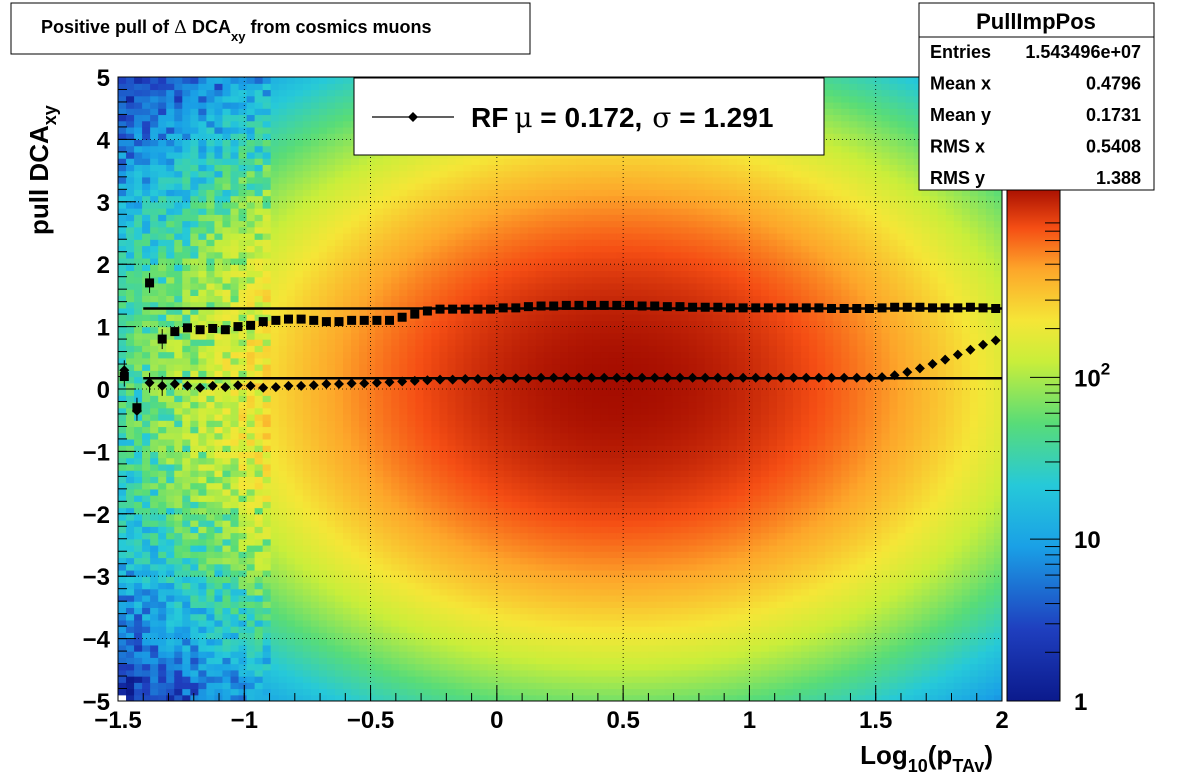 Image resolution: width=1178 pixels, height=783 pixels. I want to click on y-tick-label: 5, so click(103, 78).